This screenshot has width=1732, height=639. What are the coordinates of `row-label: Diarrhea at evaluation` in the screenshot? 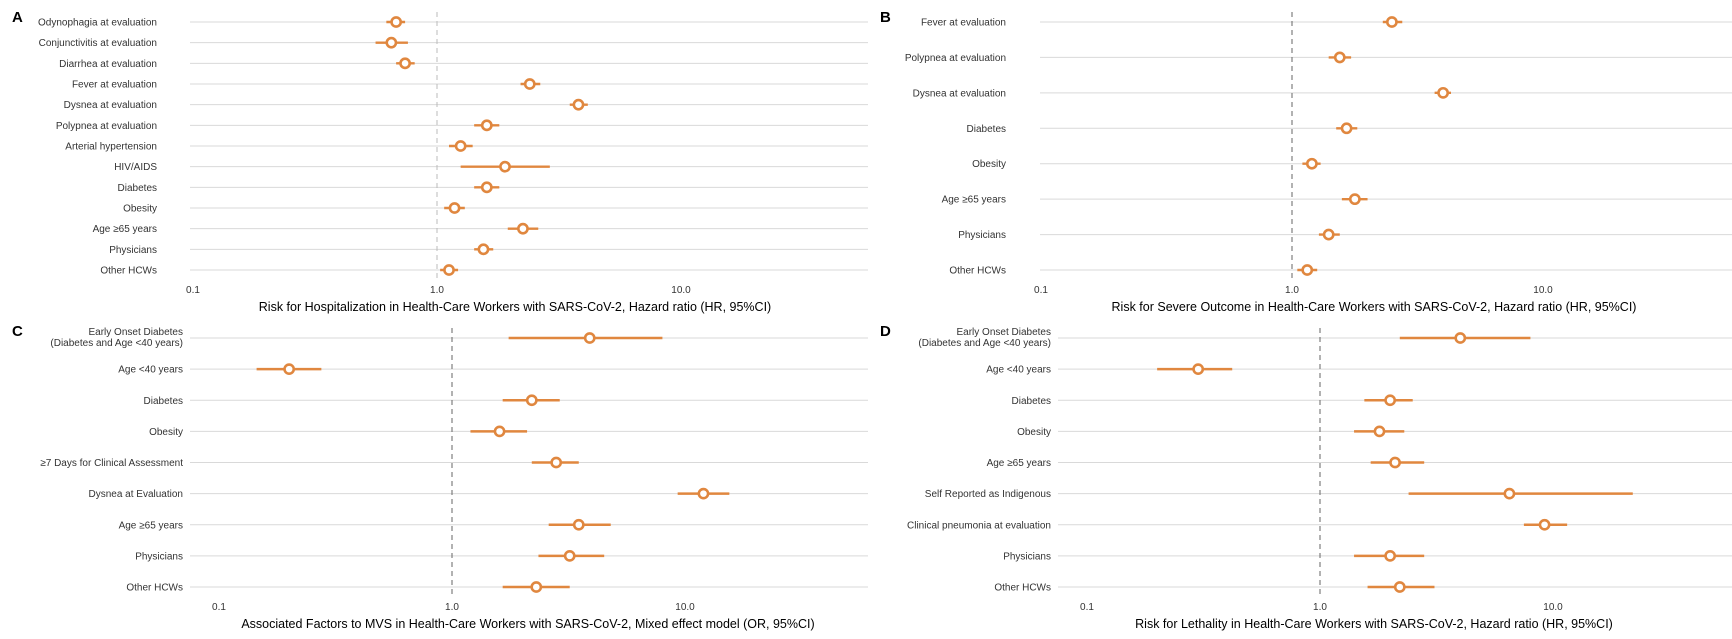 It's located at (108, 64).